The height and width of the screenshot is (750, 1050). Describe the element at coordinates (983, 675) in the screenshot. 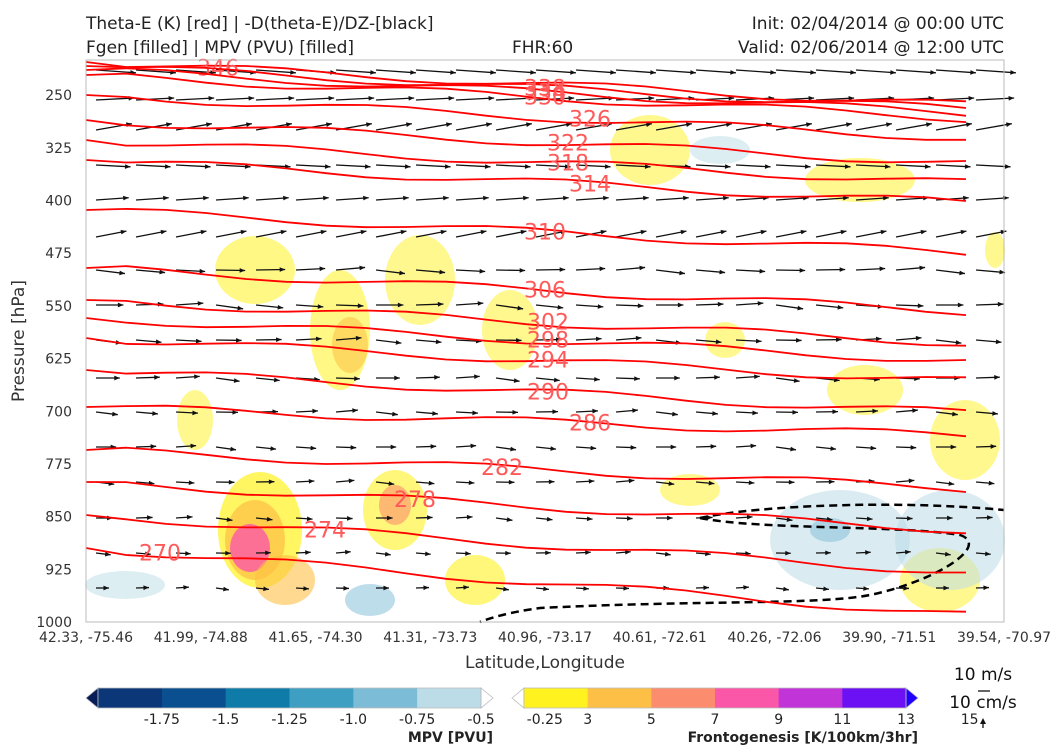

I see `wind-reference-horizontal: 10 m/s` at that location.